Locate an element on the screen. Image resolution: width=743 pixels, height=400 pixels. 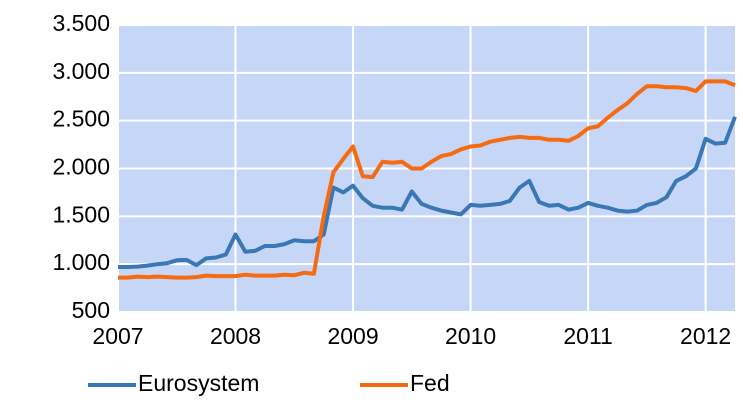
x-tick-label: 2012 is located at coordinates (705, 336).